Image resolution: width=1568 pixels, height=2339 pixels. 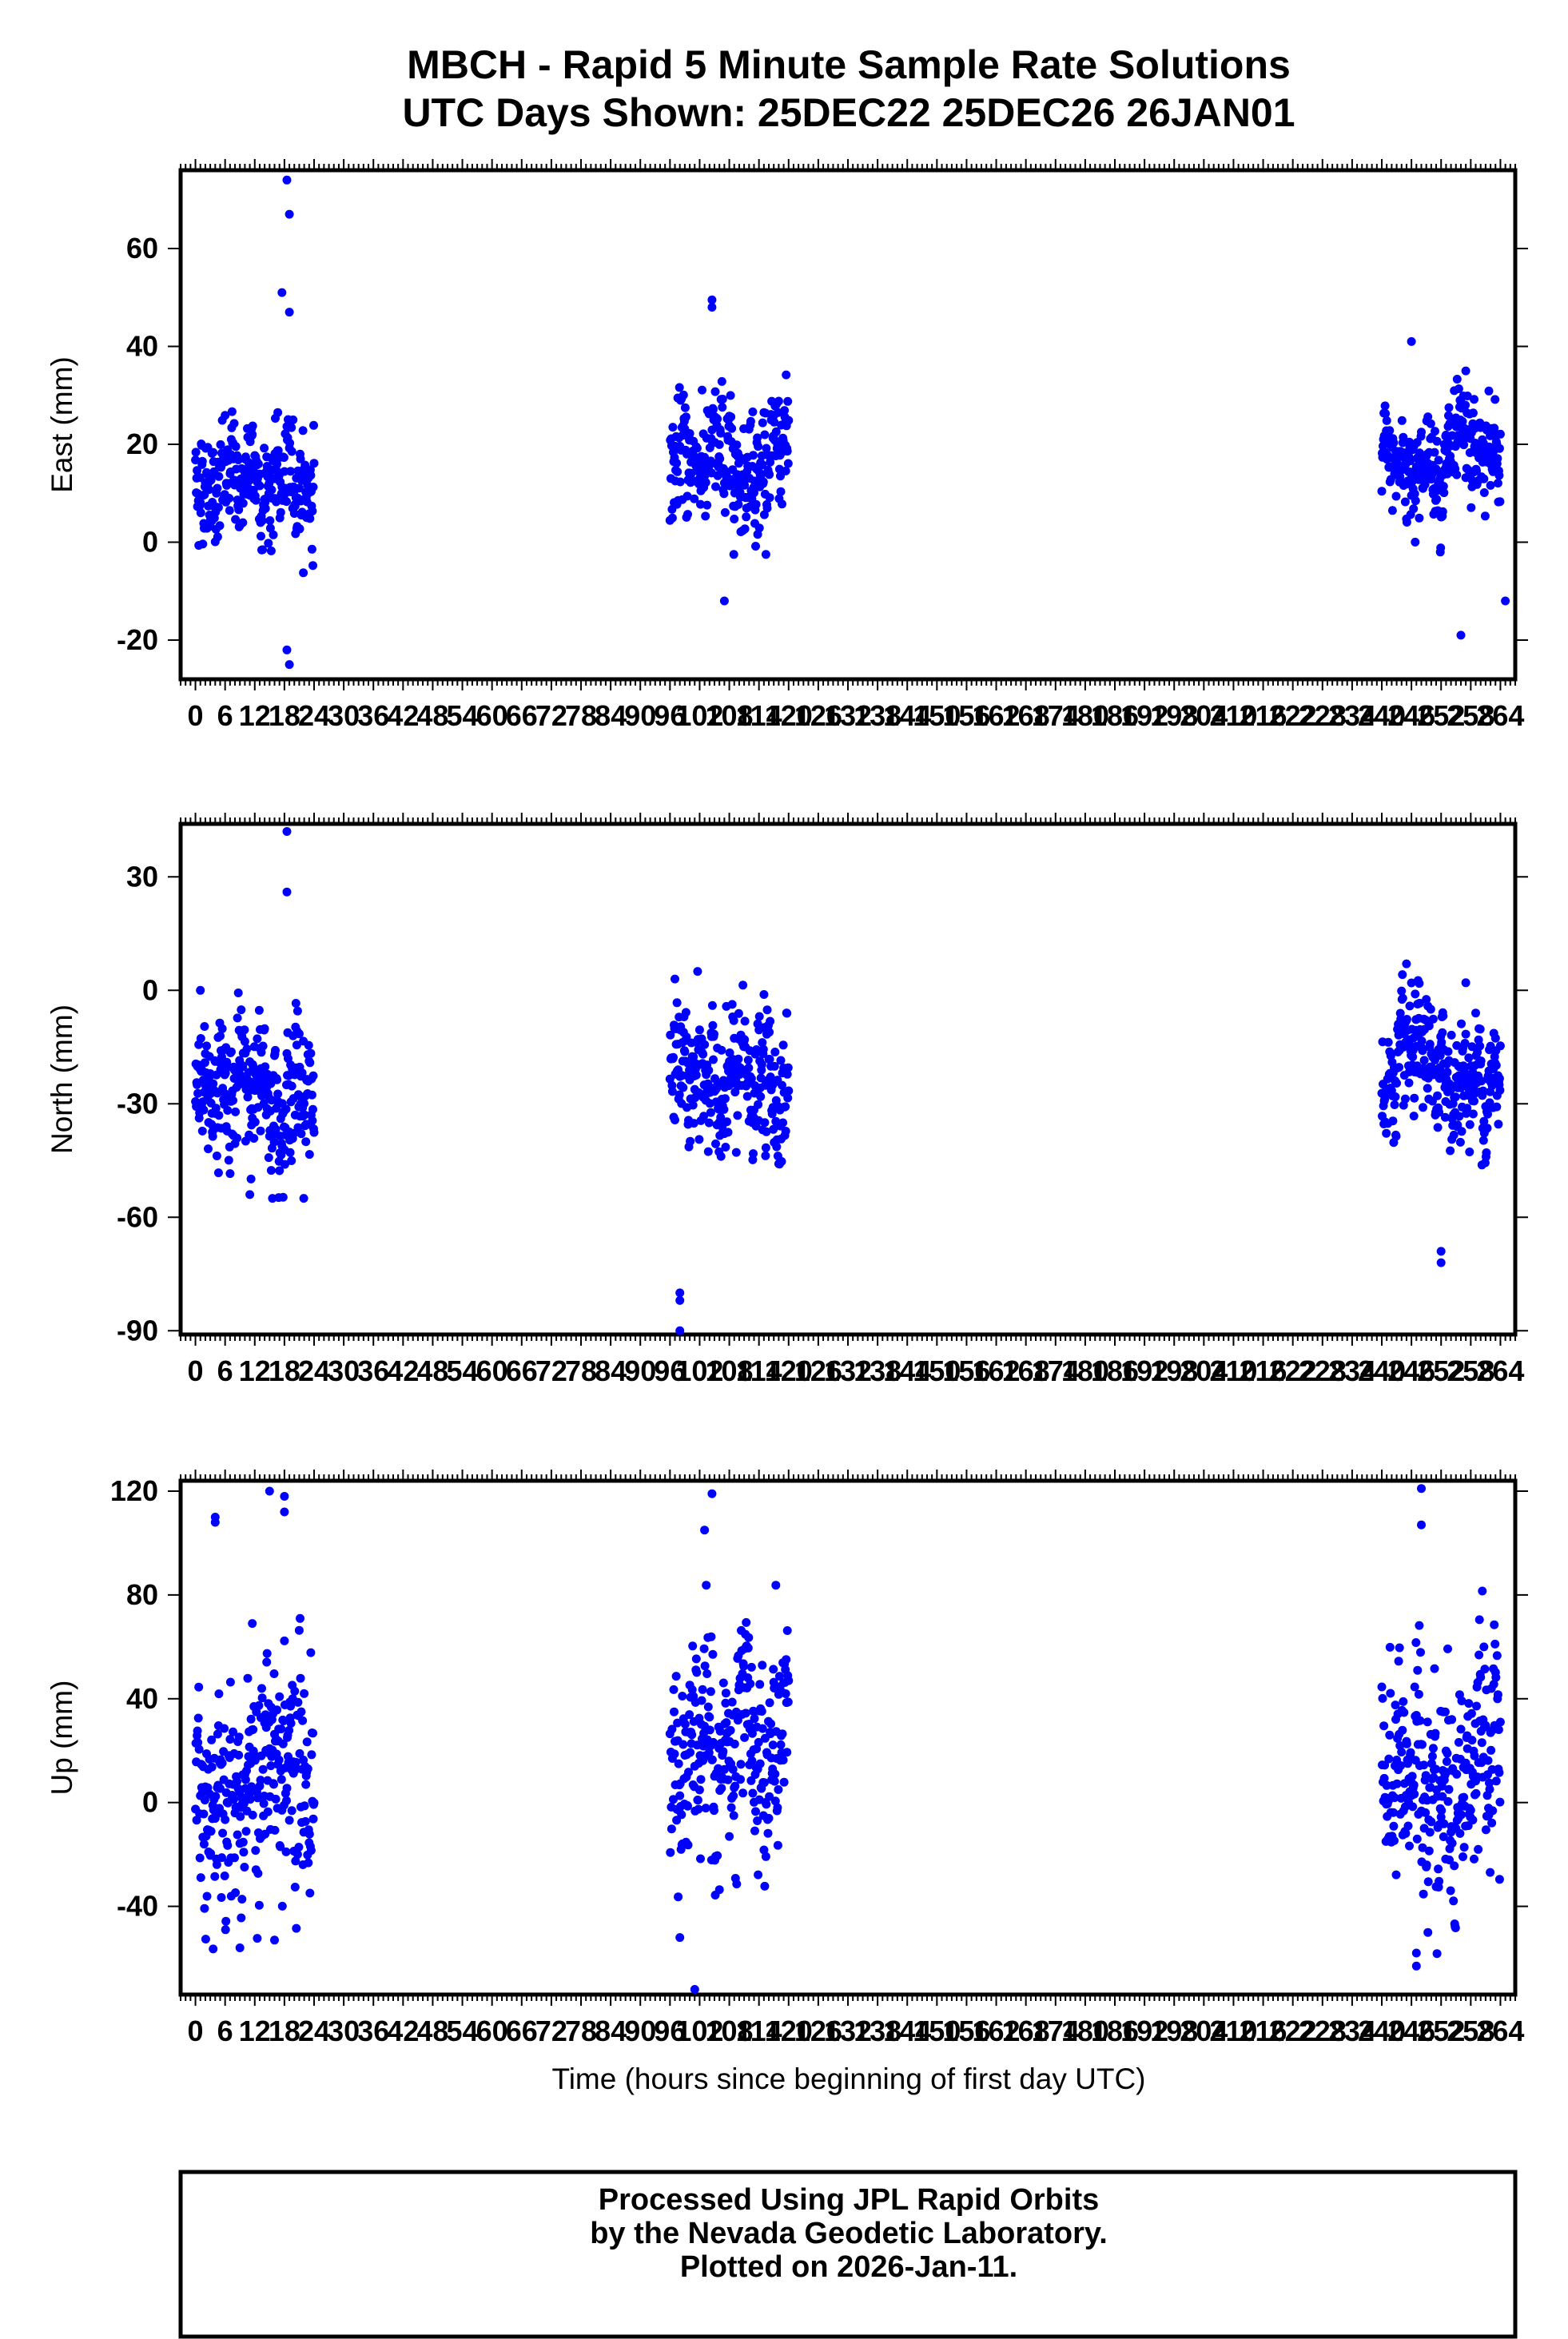 I want to click on x-tick-label: 150, so click(x=937, y=715).